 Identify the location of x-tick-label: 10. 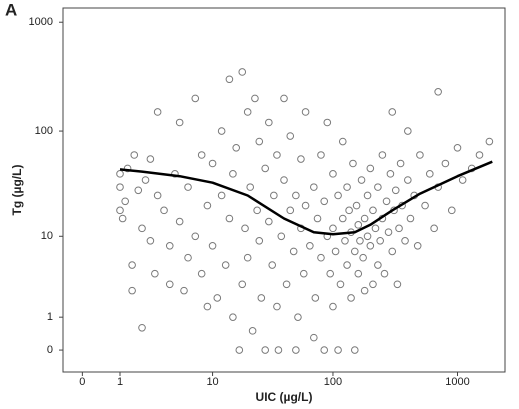
(212, 382).